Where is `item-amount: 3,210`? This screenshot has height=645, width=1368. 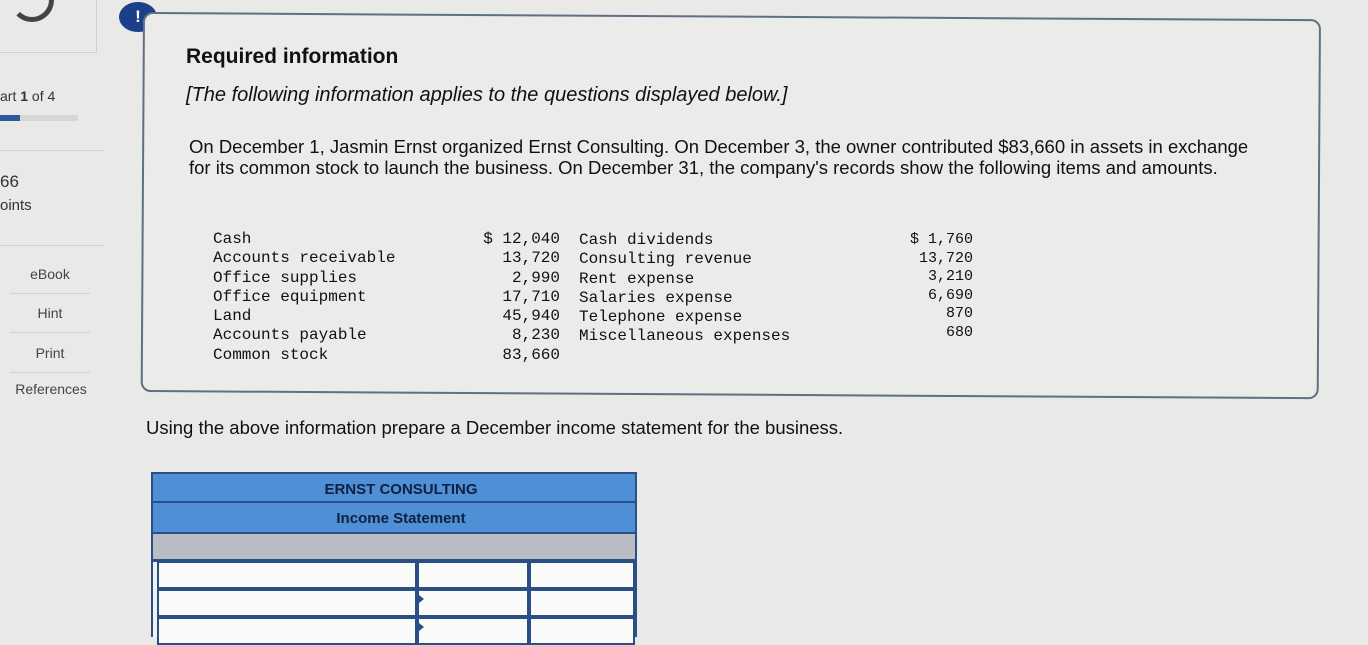 item-amount: 3,210 is located at coordinates (950, 276).